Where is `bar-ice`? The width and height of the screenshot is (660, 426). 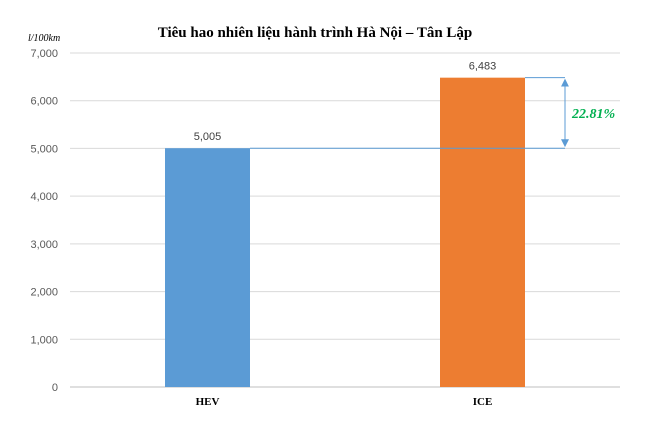
bar-ice is located at coordinates (482, 232).